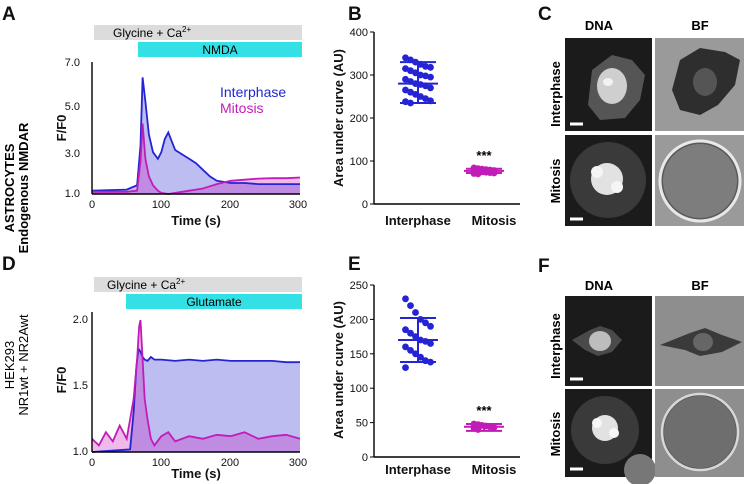 Image resolution: width=747 pixels, height=484 pixels. What do you see at coordinates (484, 410) in the screenshot?
I see `panel-e-significance: ***` at bounding box center [484, 410].